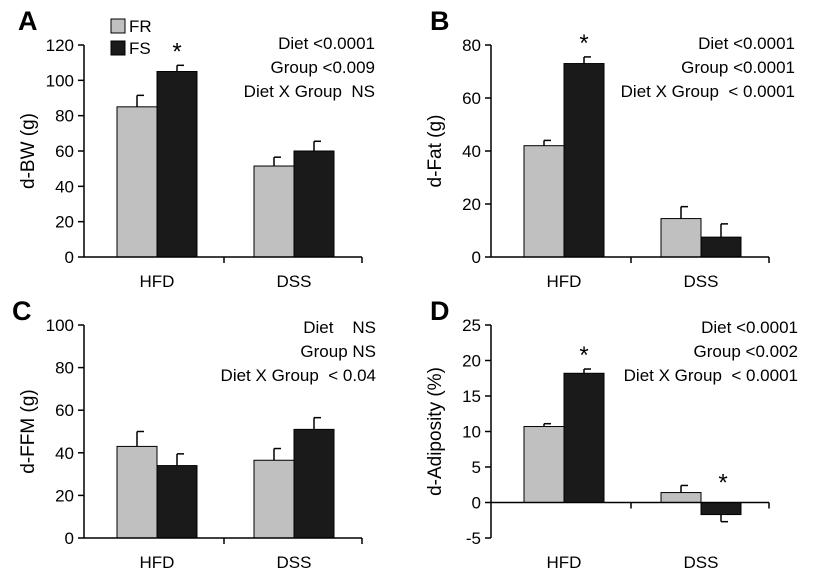 The height and width of the screenshot is (574, 825). Describe the element at coordinates (738, 67) in the screenshot. I see `stats-annotation: Group <0.0001` at that location.